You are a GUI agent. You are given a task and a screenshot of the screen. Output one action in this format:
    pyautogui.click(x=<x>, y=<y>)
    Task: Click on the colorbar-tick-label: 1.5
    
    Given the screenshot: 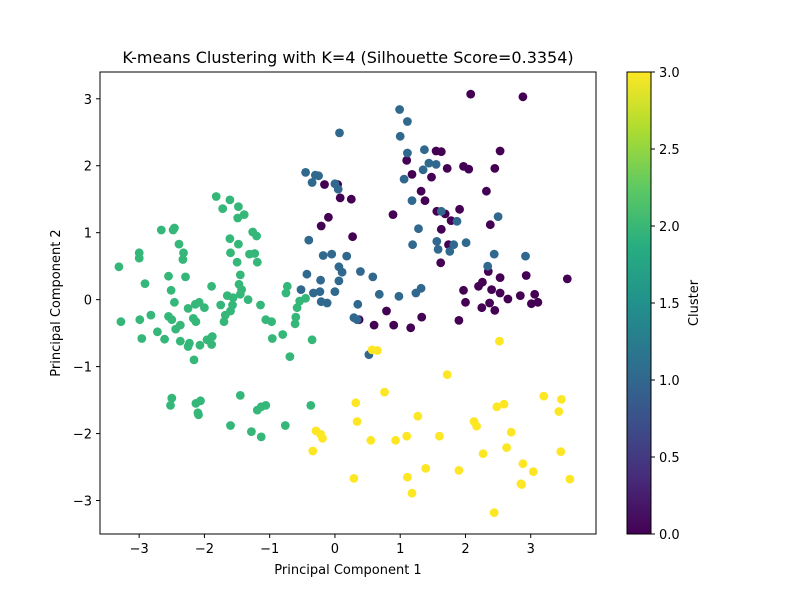 What is the action you would take?
    pyautogui.click(x=669, y=304)
    